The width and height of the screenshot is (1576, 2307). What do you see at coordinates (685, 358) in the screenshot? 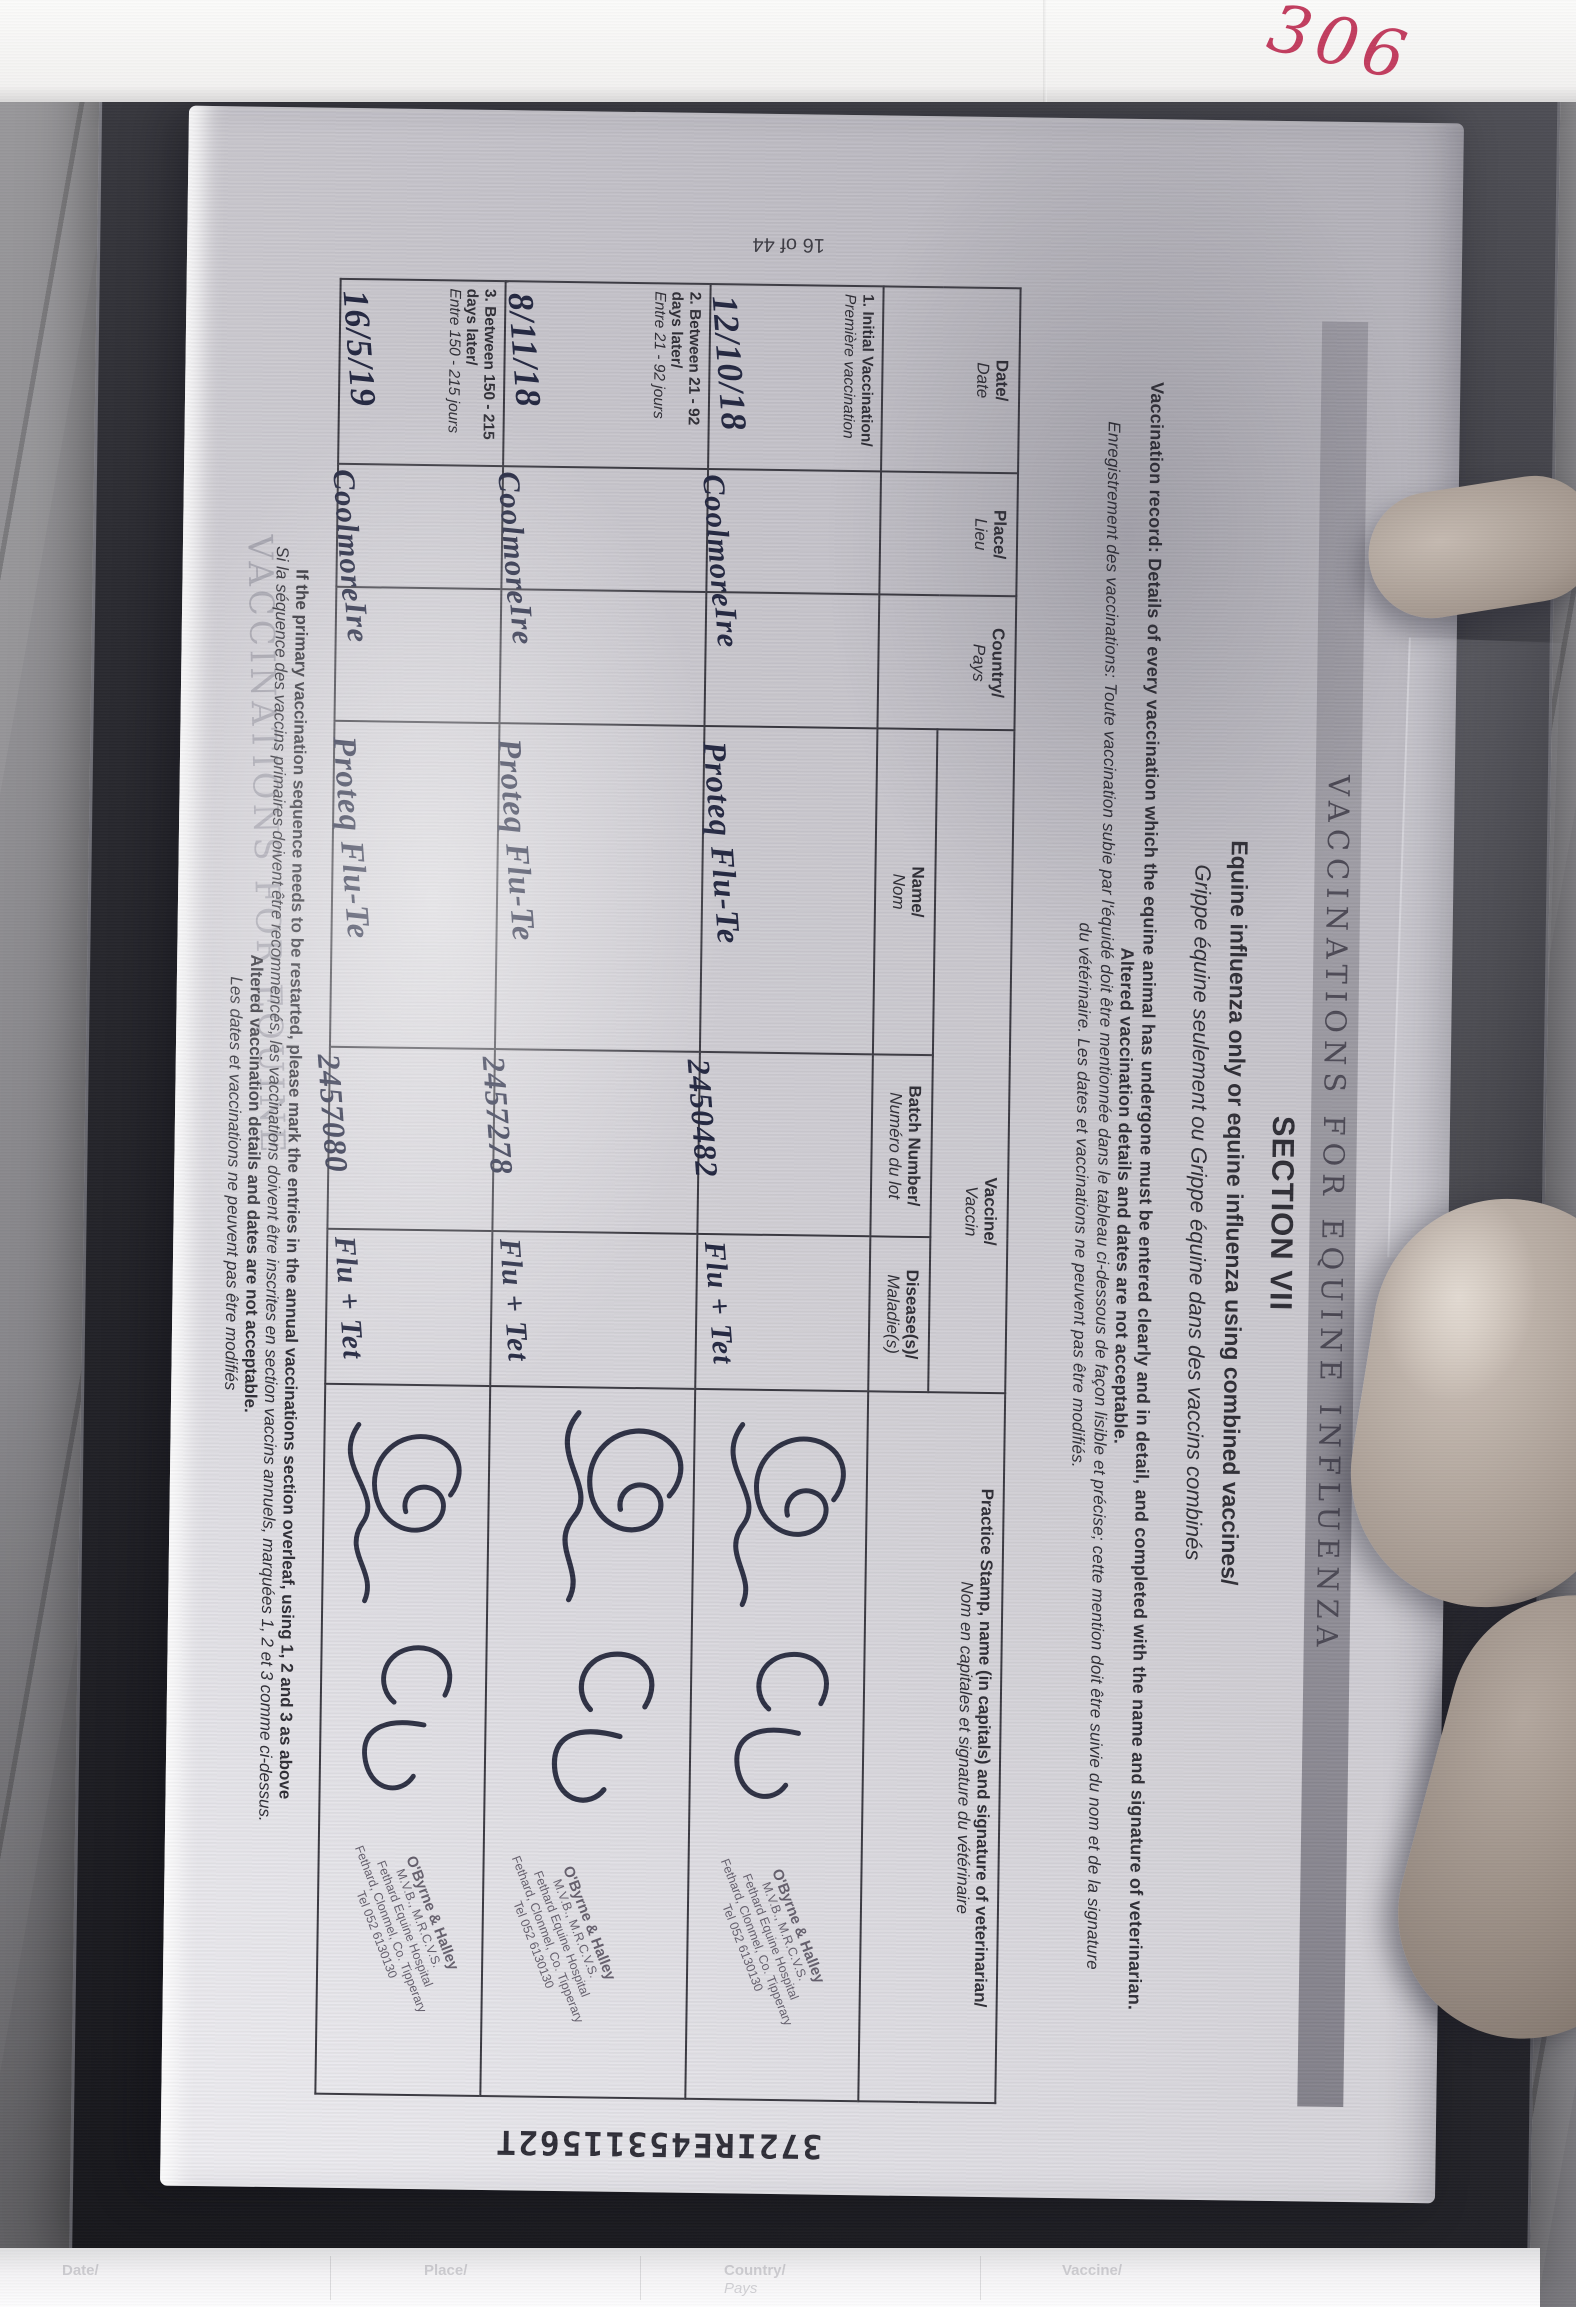
I see `row2-label: 2. Between 21 - 92 days later/` at bounding box center [685, 358].